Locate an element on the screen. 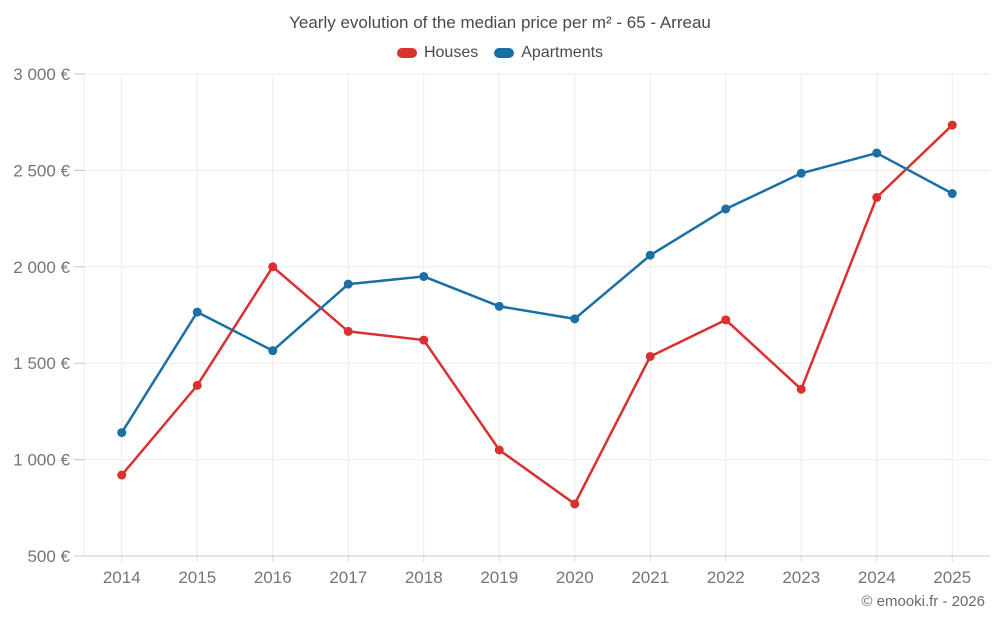 This screenshot has width=1000, height=625. data-point-houses-2015 is located at coordinates (197, 385).